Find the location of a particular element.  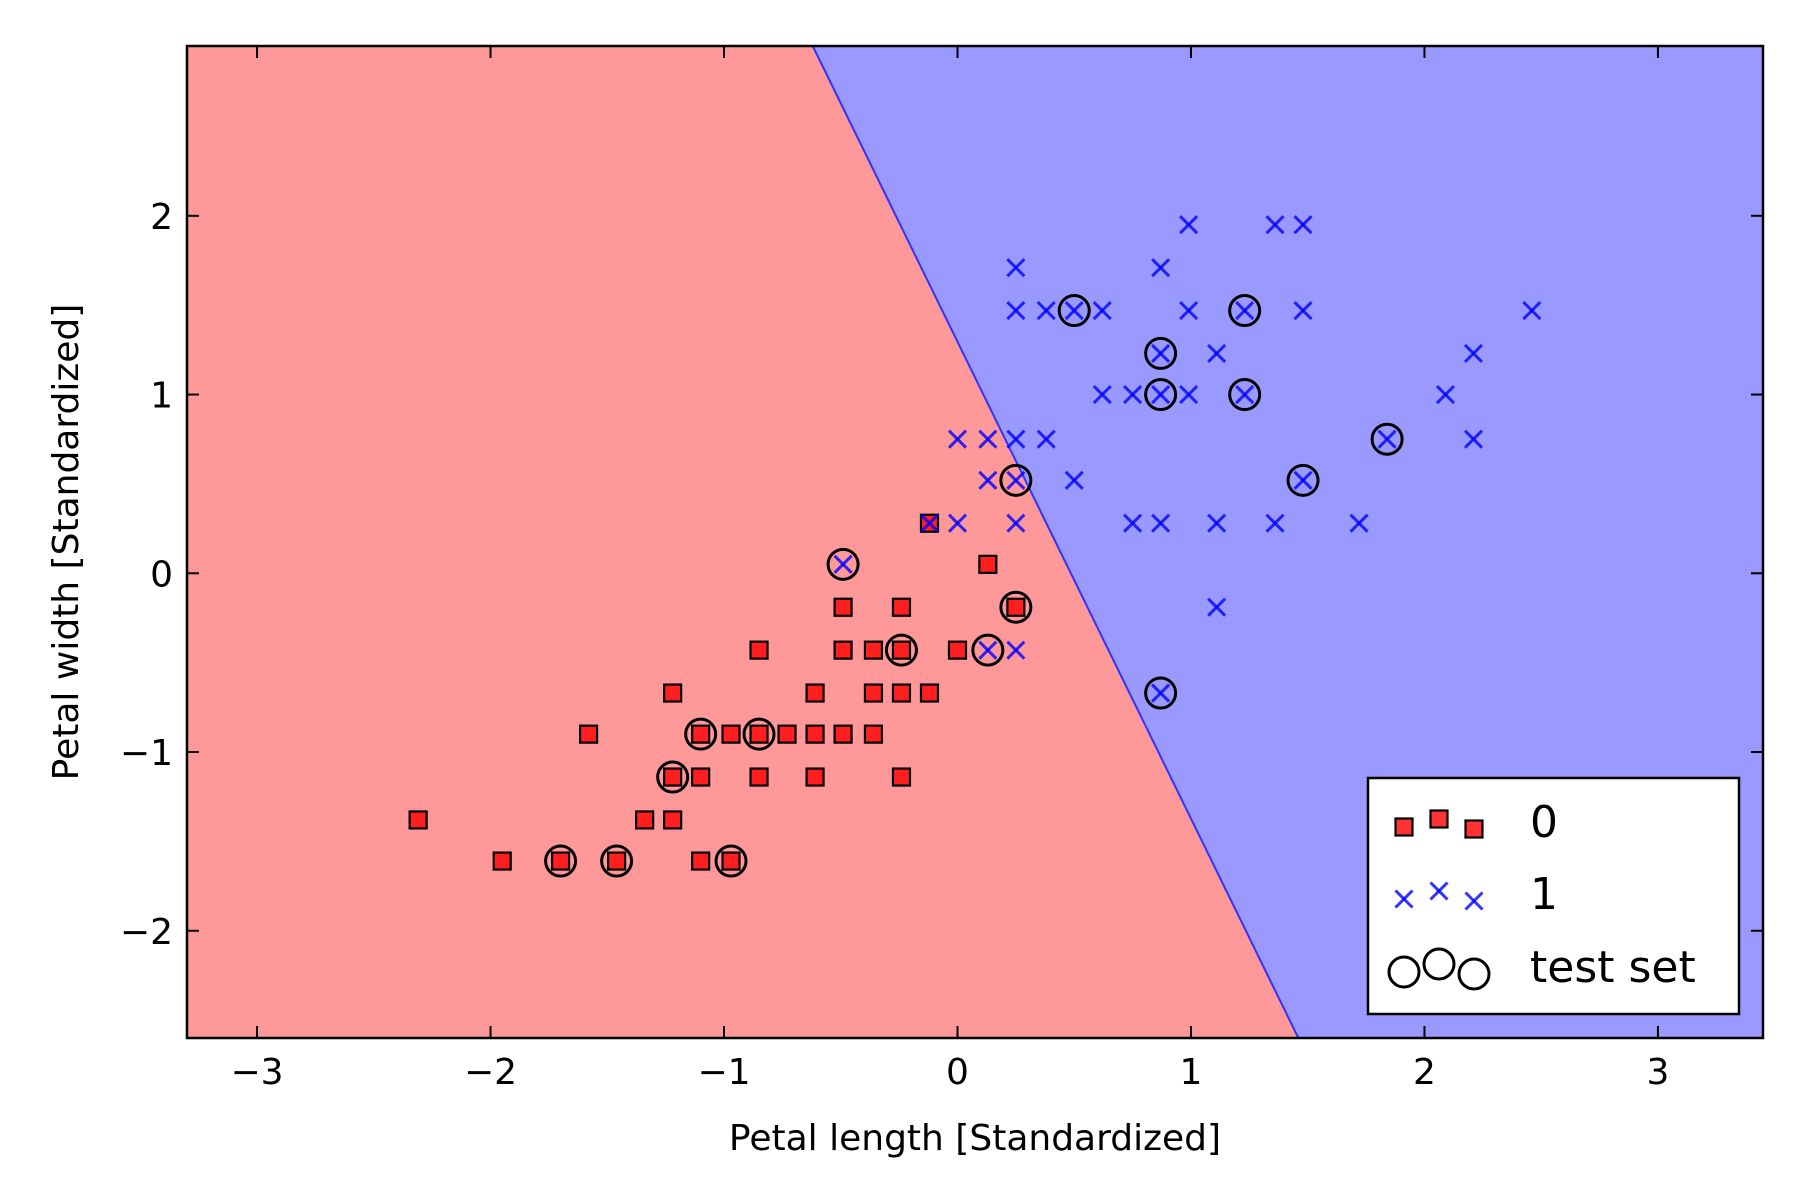

x-tick-label: −1 is located at coordinates (723, 1072).